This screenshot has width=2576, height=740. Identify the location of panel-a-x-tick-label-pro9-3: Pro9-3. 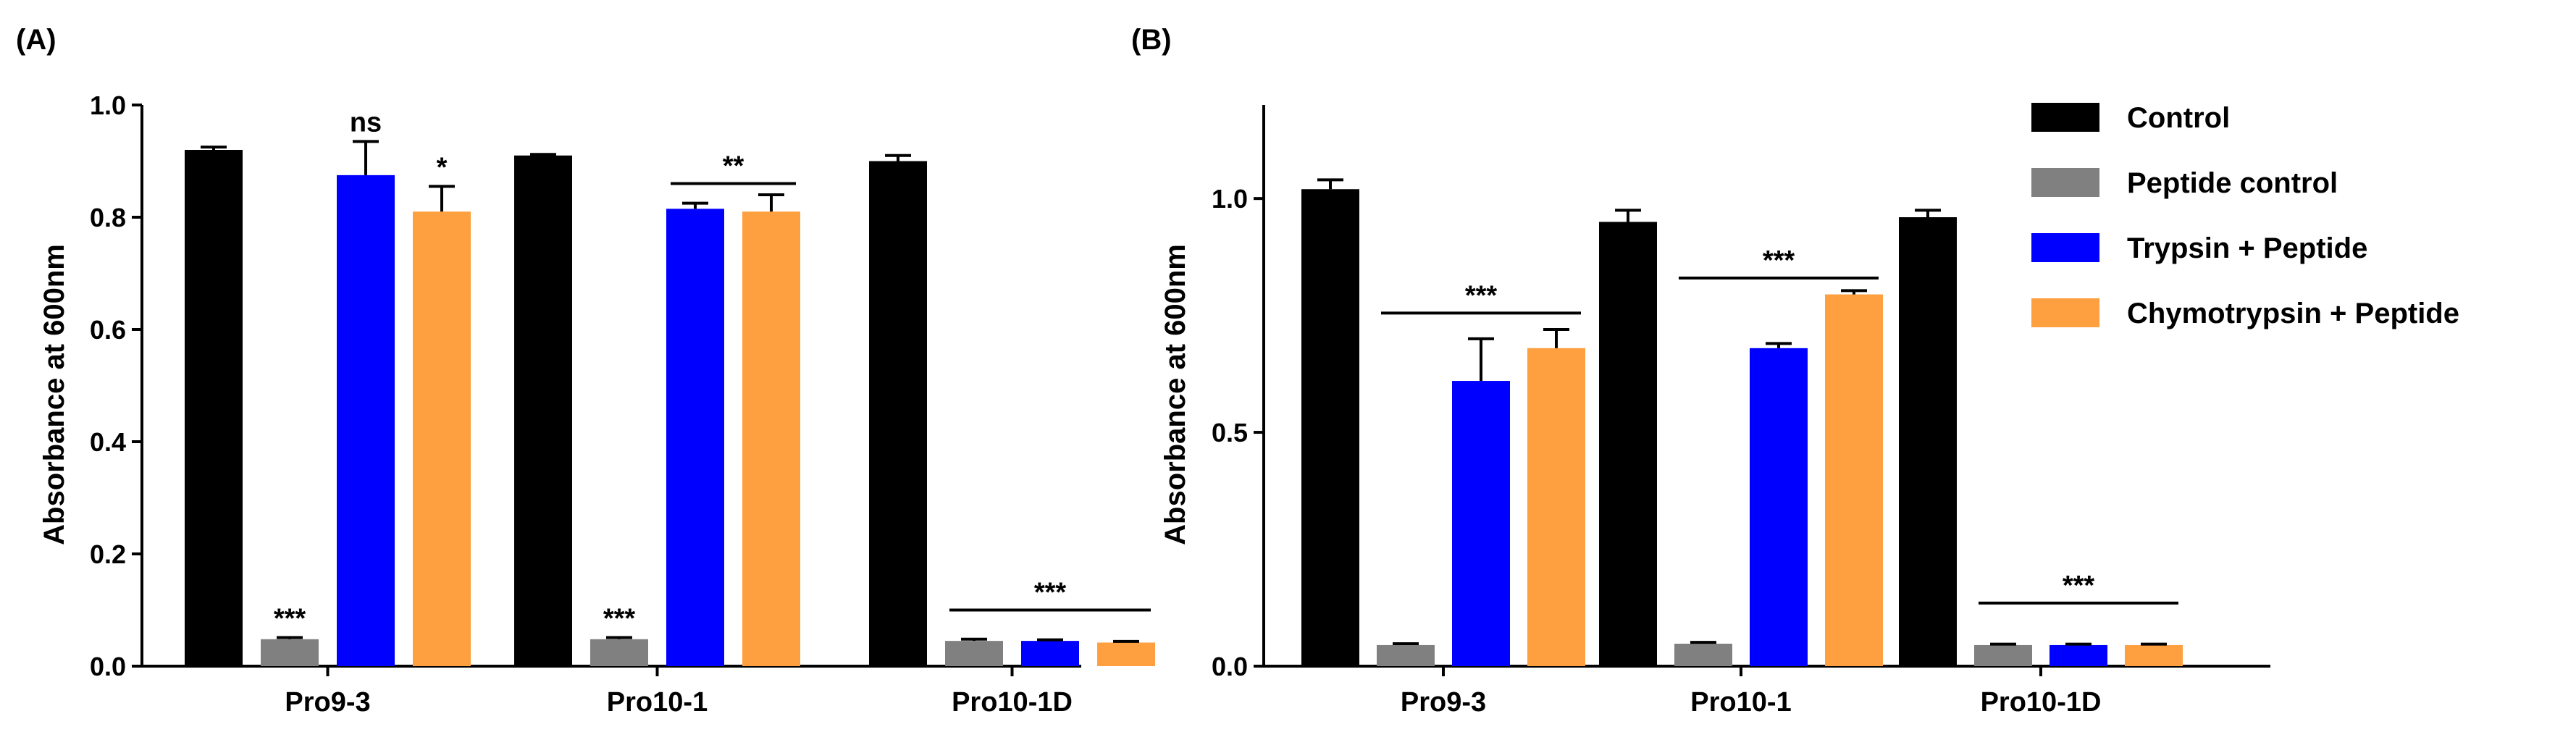
(327, 702).